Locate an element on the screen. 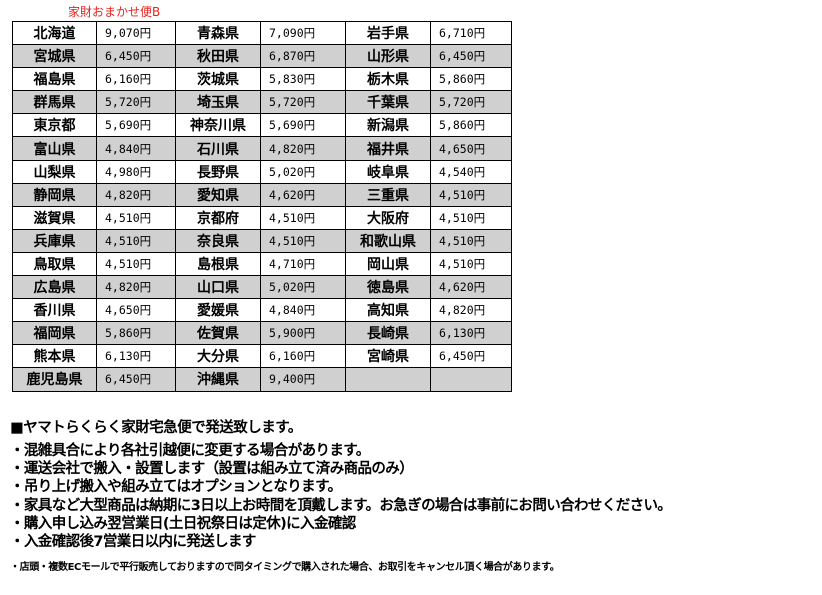 This screenshot has height=595, width=822. prefecture-cell: 岐阜県 is located at coordinates (388, 171).